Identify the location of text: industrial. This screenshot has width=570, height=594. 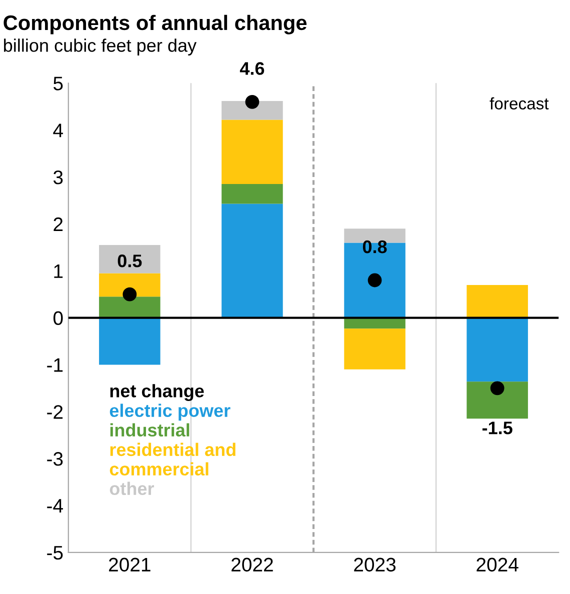
(150, 430).